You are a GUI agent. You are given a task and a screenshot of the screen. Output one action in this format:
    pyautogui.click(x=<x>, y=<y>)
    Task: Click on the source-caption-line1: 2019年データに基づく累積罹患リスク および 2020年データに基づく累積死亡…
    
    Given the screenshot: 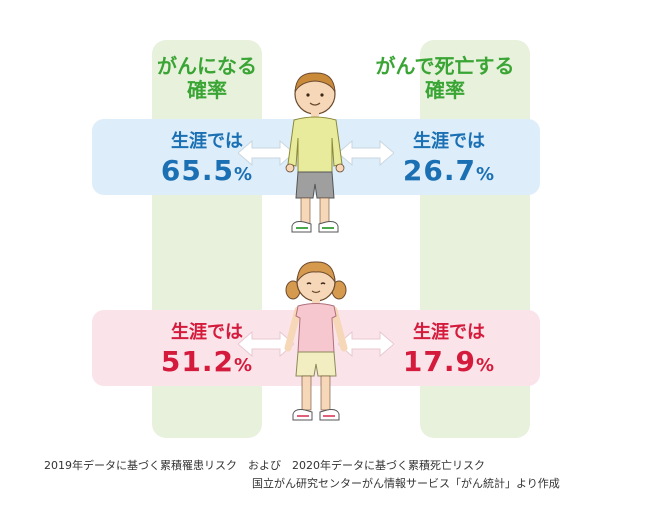 What is the action you would take?
    pyautogui.click(x=264, y=465)
    